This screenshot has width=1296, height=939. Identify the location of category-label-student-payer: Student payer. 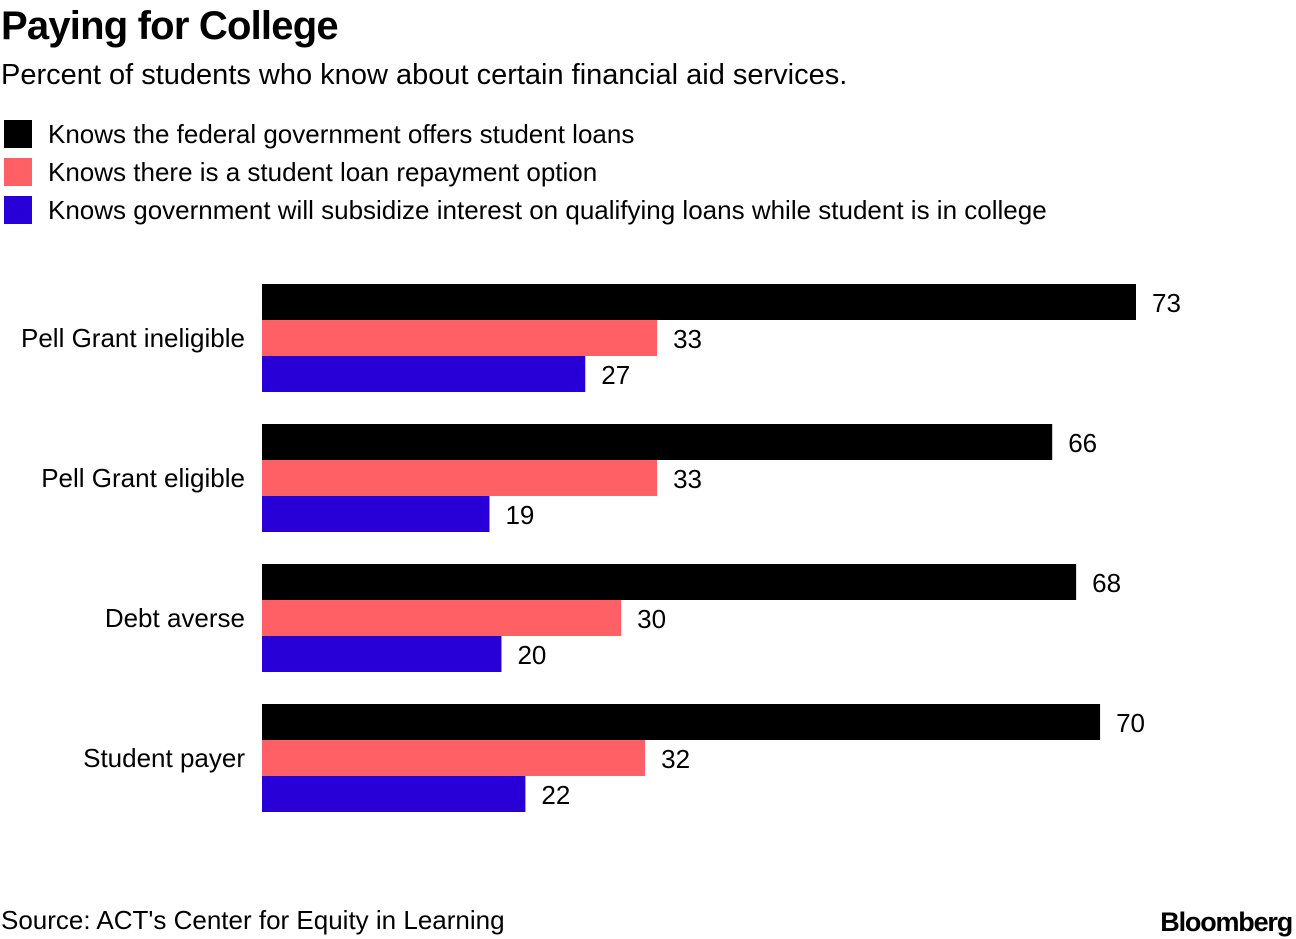
(164, 758).